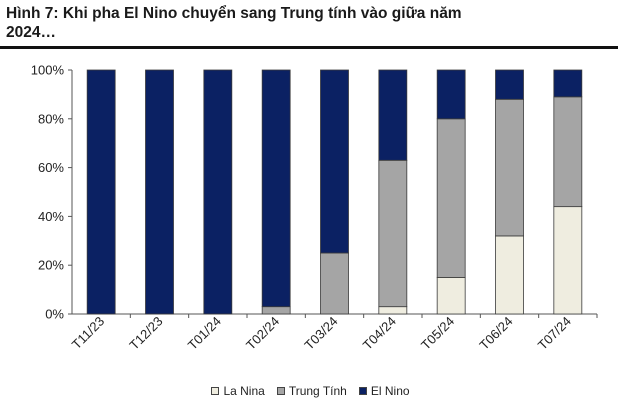 The image size is (621, 406). What do you see at coordinates (309, 47) in the screenshot?
I see `title-divider` at bounding box center [309, 47].